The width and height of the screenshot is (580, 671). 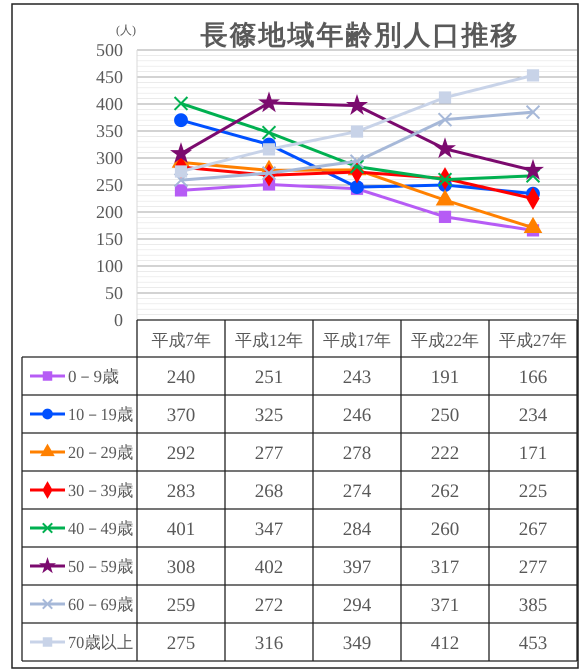 What do you see at coordinates (445, 340) in the screenshot?
I see `x-tick-label: 平成22年` at bounding box center [445, 340].